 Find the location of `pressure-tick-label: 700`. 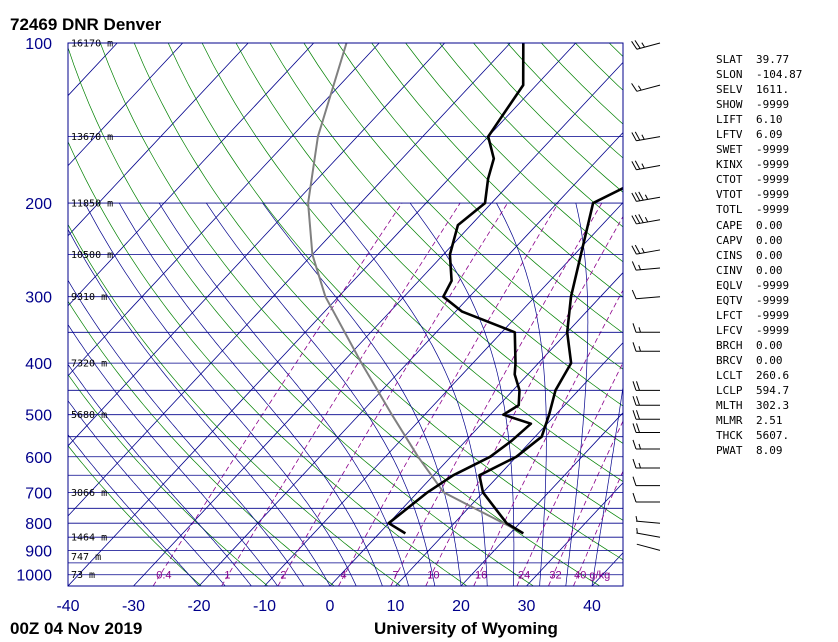

pressure-tick-label: 700 is located at coordinates (38, 493).